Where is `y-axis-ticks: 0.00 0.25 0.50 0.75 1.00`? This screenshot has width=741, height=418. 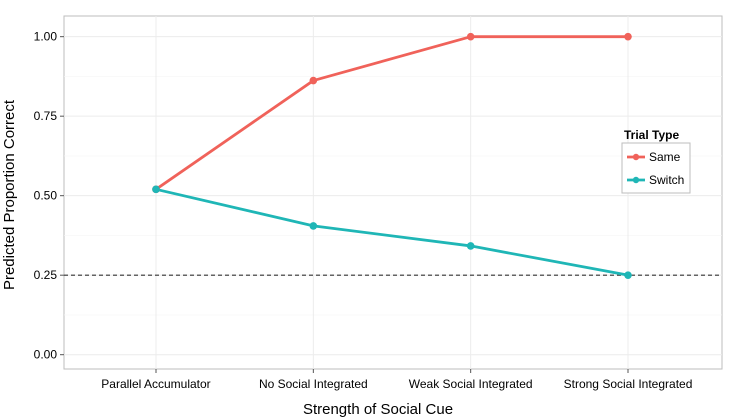 y-axis-ticks: 0.00 0.25 0.50 0.75 1.00 is located at coordinates (49, 196).